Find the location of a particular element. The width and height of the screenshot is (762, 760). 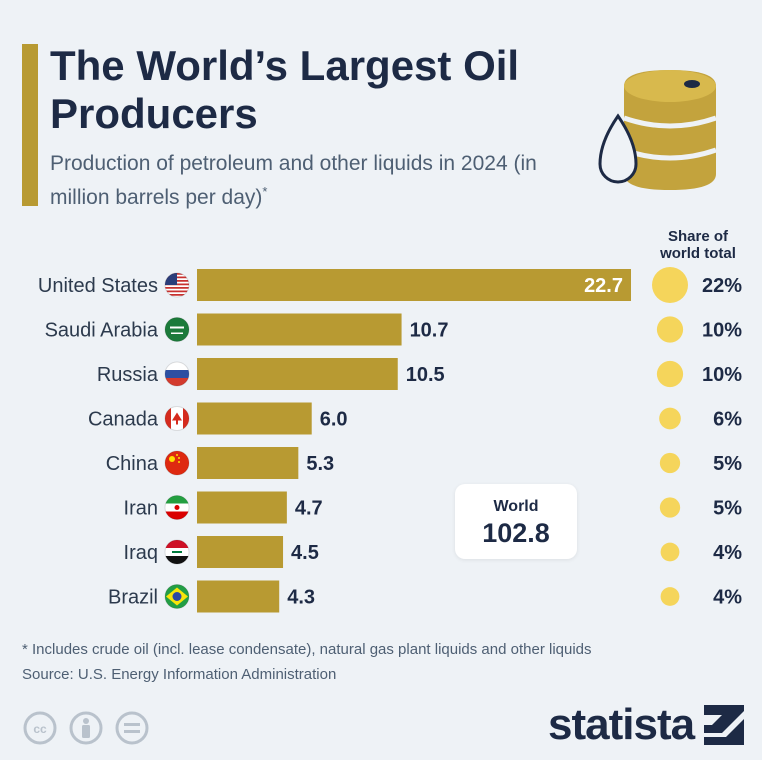

attribution-icon is located at coordinates (86, 728).